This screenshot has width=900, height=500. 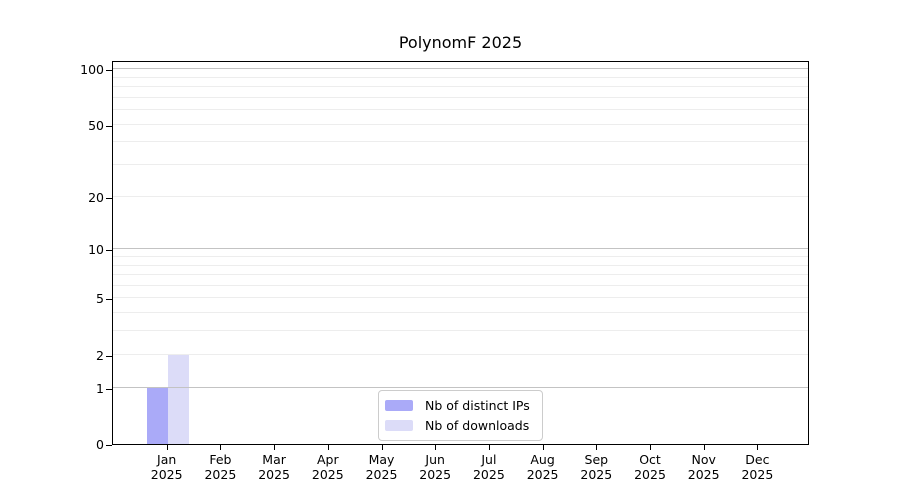 What do you see at coordinates (381, 459) in the screenshot?
I see `x-tick-month: May` at bounding box center [381, 459].